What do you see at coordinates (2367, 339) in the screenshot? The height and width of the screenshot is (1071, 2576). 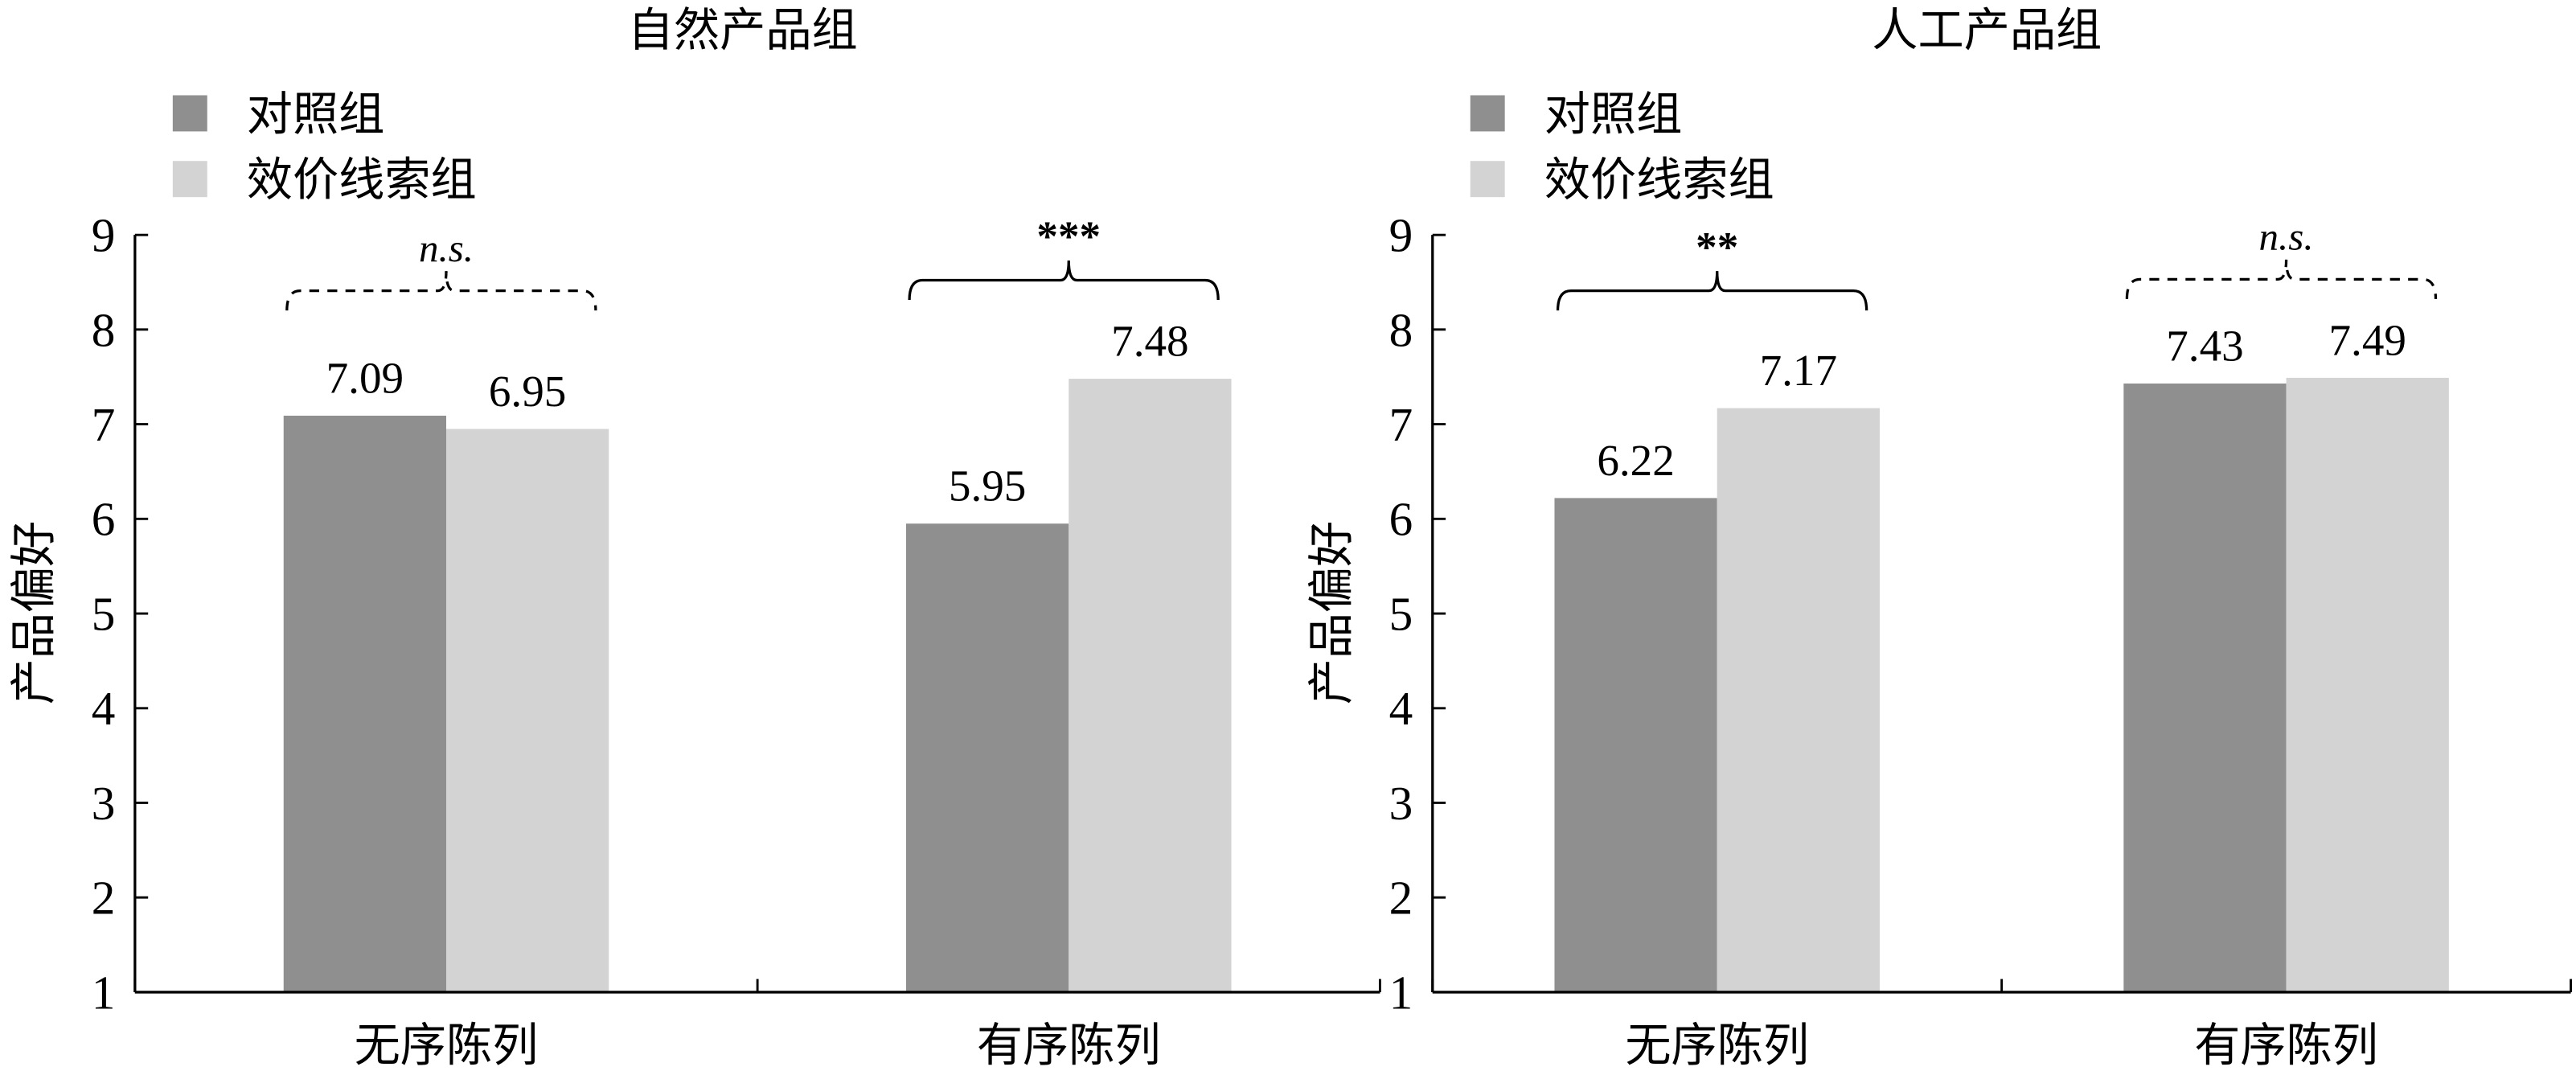 I see `data-label: 7.49` at bounding box center [2367, 339].